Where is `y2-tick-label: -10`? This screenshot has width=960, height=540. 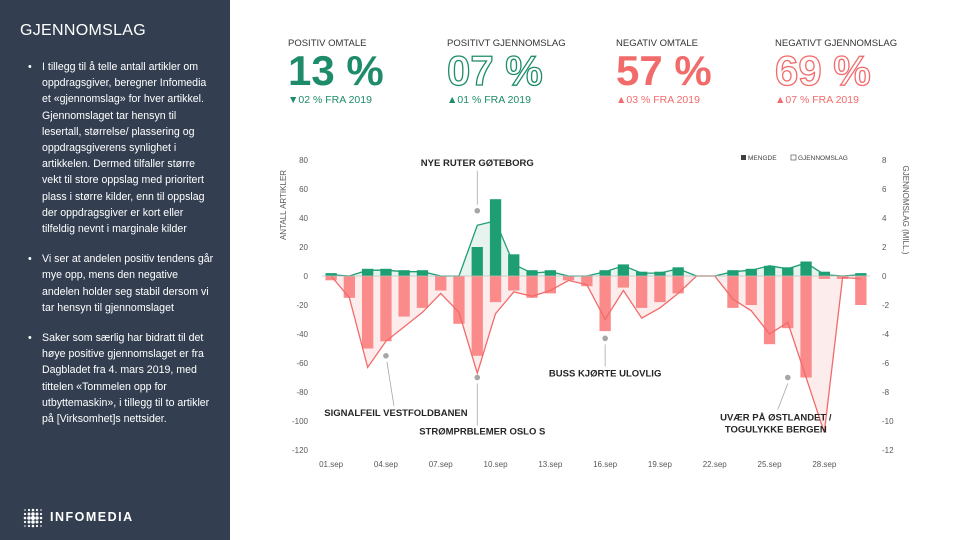
y2-tick-label: -10 is located at coordinates (888, 421).